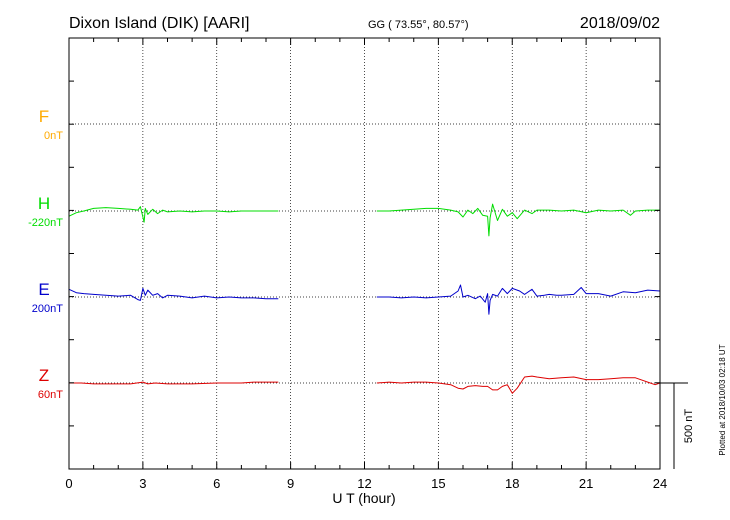 This screenshot has width=730, height=520. I want to click on station-coordinates: GG ( 73.55°, 80.57°), so click(418, 25).